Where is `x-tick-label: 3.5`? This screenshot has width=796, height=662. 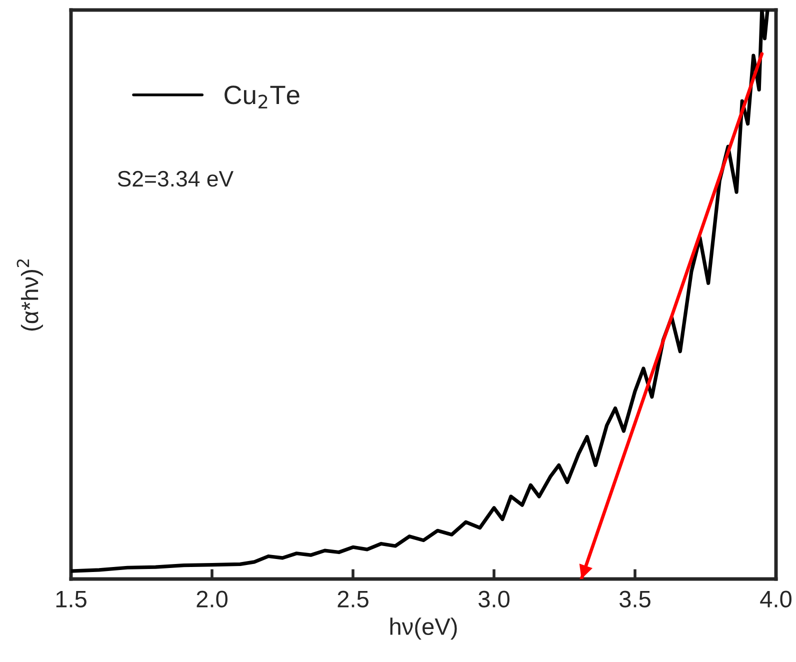
x-tick-label: 3.5 is located at coordinates (634, 599).